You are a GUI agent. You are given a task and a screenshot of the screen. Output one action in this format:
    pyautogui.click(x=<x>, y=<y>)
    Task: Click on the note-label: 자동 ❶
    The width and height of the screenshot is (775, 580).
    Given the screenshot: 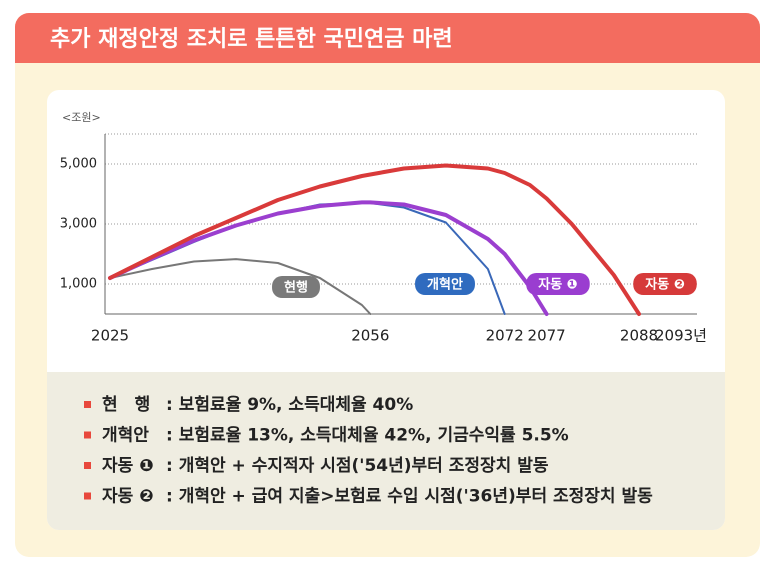 What is the action you would take?
    pyautogui.click(x=128, y=466)
    